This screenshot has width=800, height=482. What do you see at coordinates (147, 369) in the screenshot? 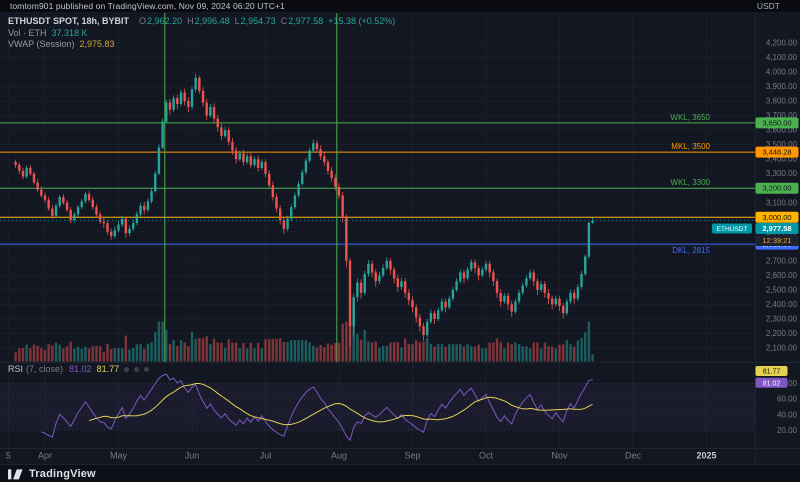
I see `more-icon` at bounding box center [147, 369].